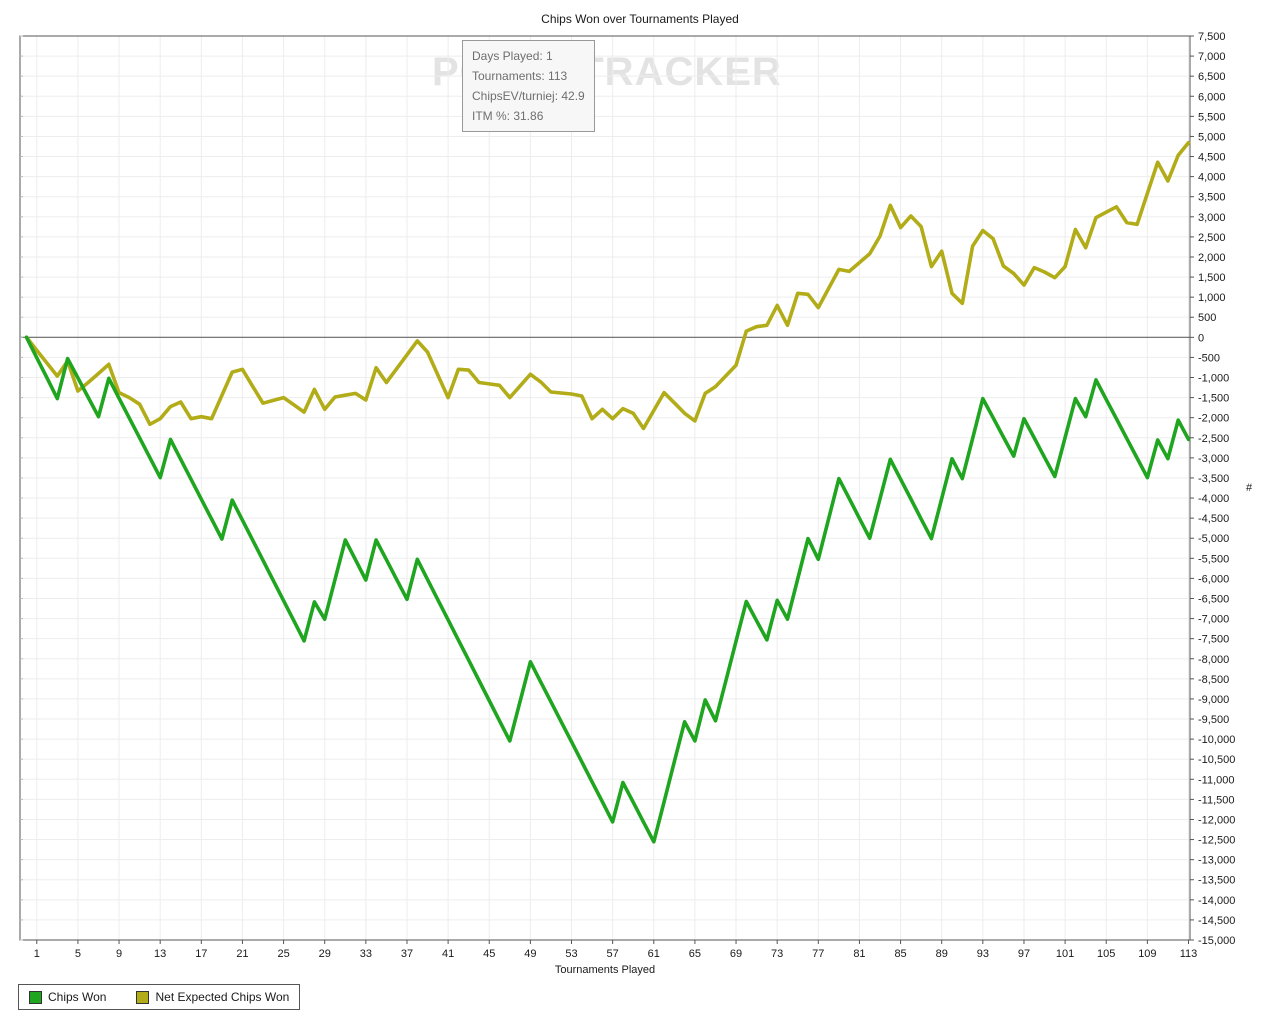 Image resolution: width=1280 pixels, height=1017 pixels. I want to click on svg-text: 65, so click(695, 954).